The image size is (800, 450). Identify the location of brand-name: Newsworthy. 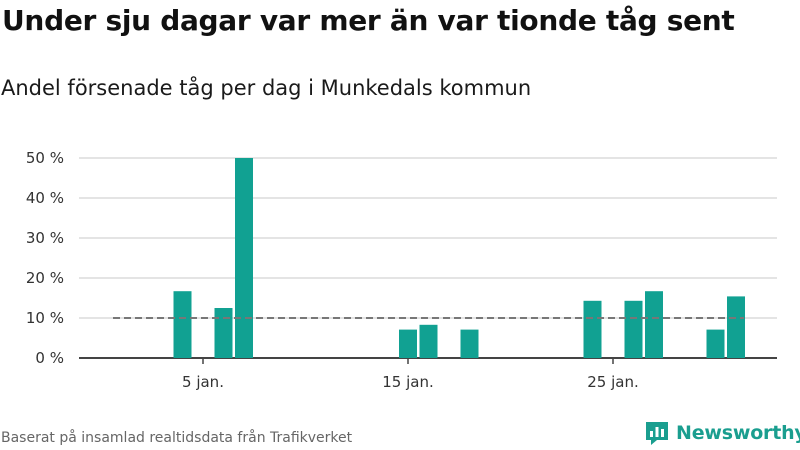
(738, 433).